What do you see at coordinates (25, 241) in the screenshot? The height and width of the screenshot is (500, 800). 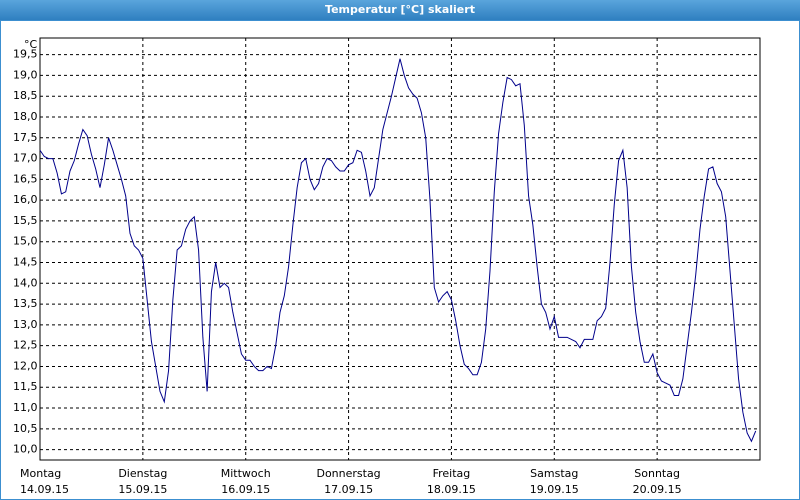 I see `y-tick-label: 15,0` at bounding box center [25, 241].